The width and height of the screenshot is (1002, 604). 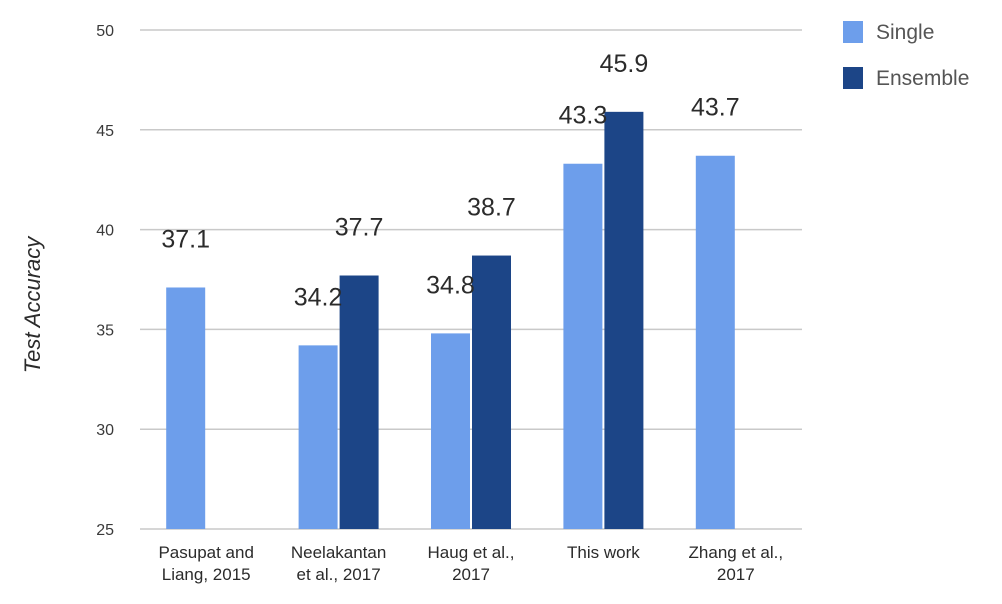 I want to click on data-label: 45.9, so click(x=624, y=64).